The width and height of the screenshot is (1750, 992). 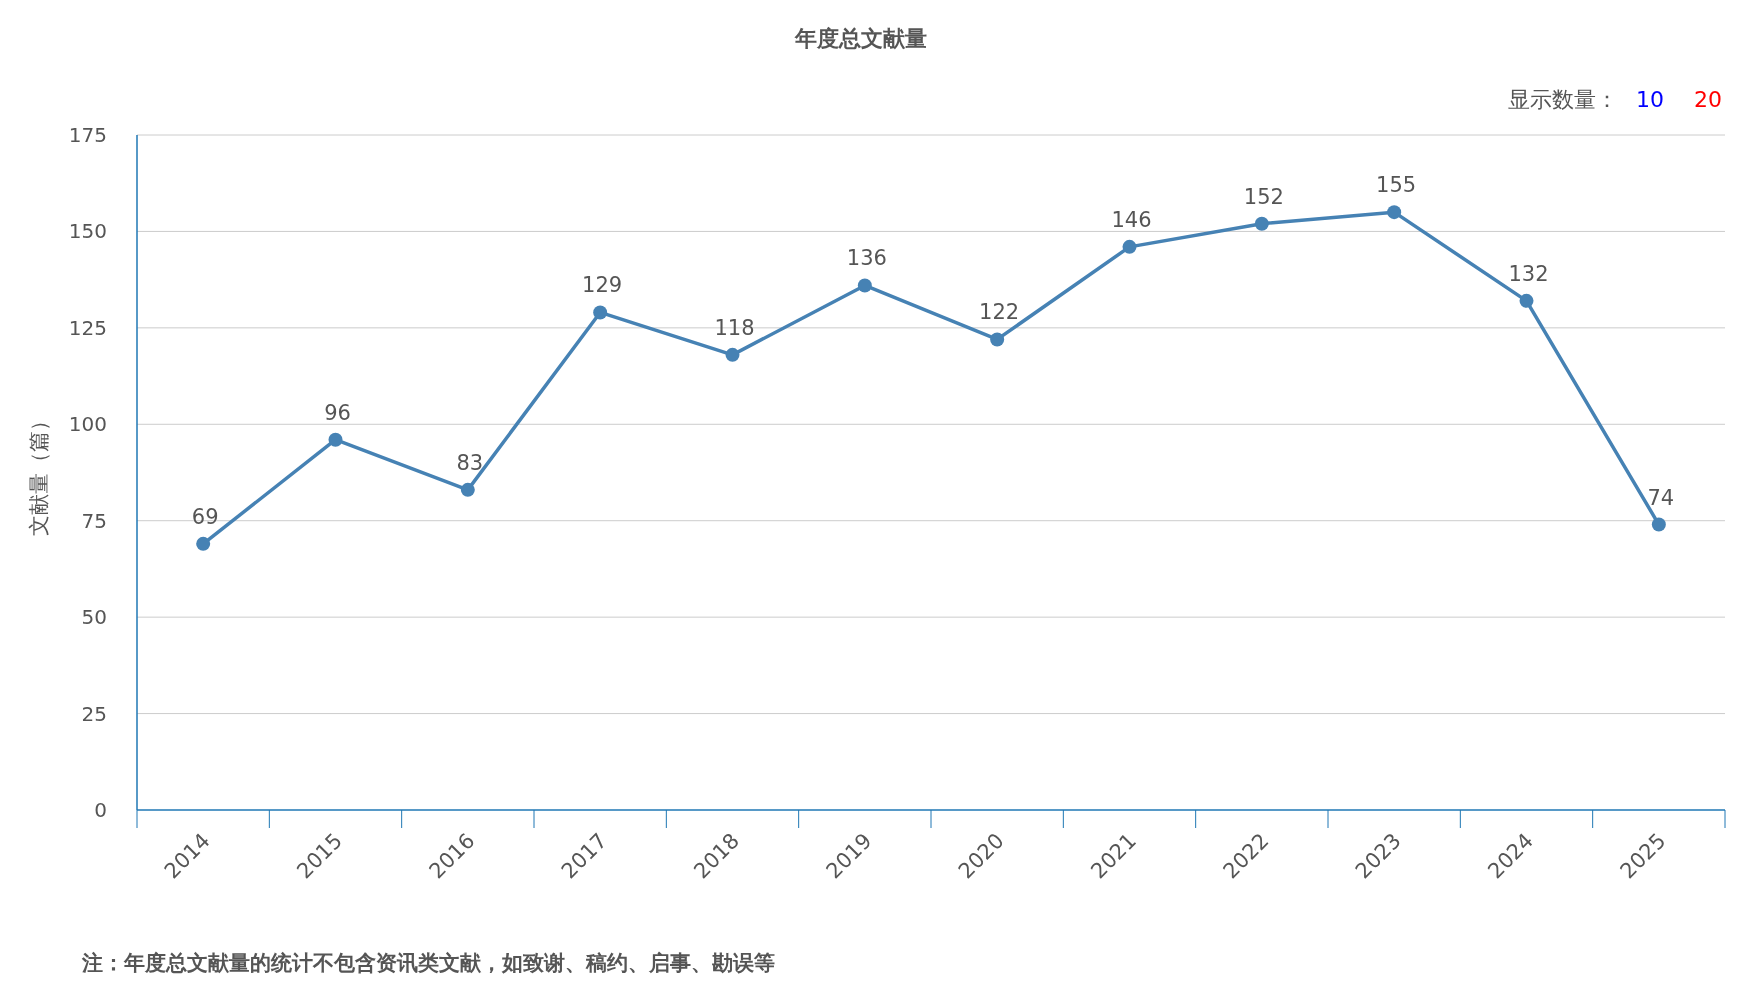 I want to click on data-label: 136, so click(x=866, y=258).